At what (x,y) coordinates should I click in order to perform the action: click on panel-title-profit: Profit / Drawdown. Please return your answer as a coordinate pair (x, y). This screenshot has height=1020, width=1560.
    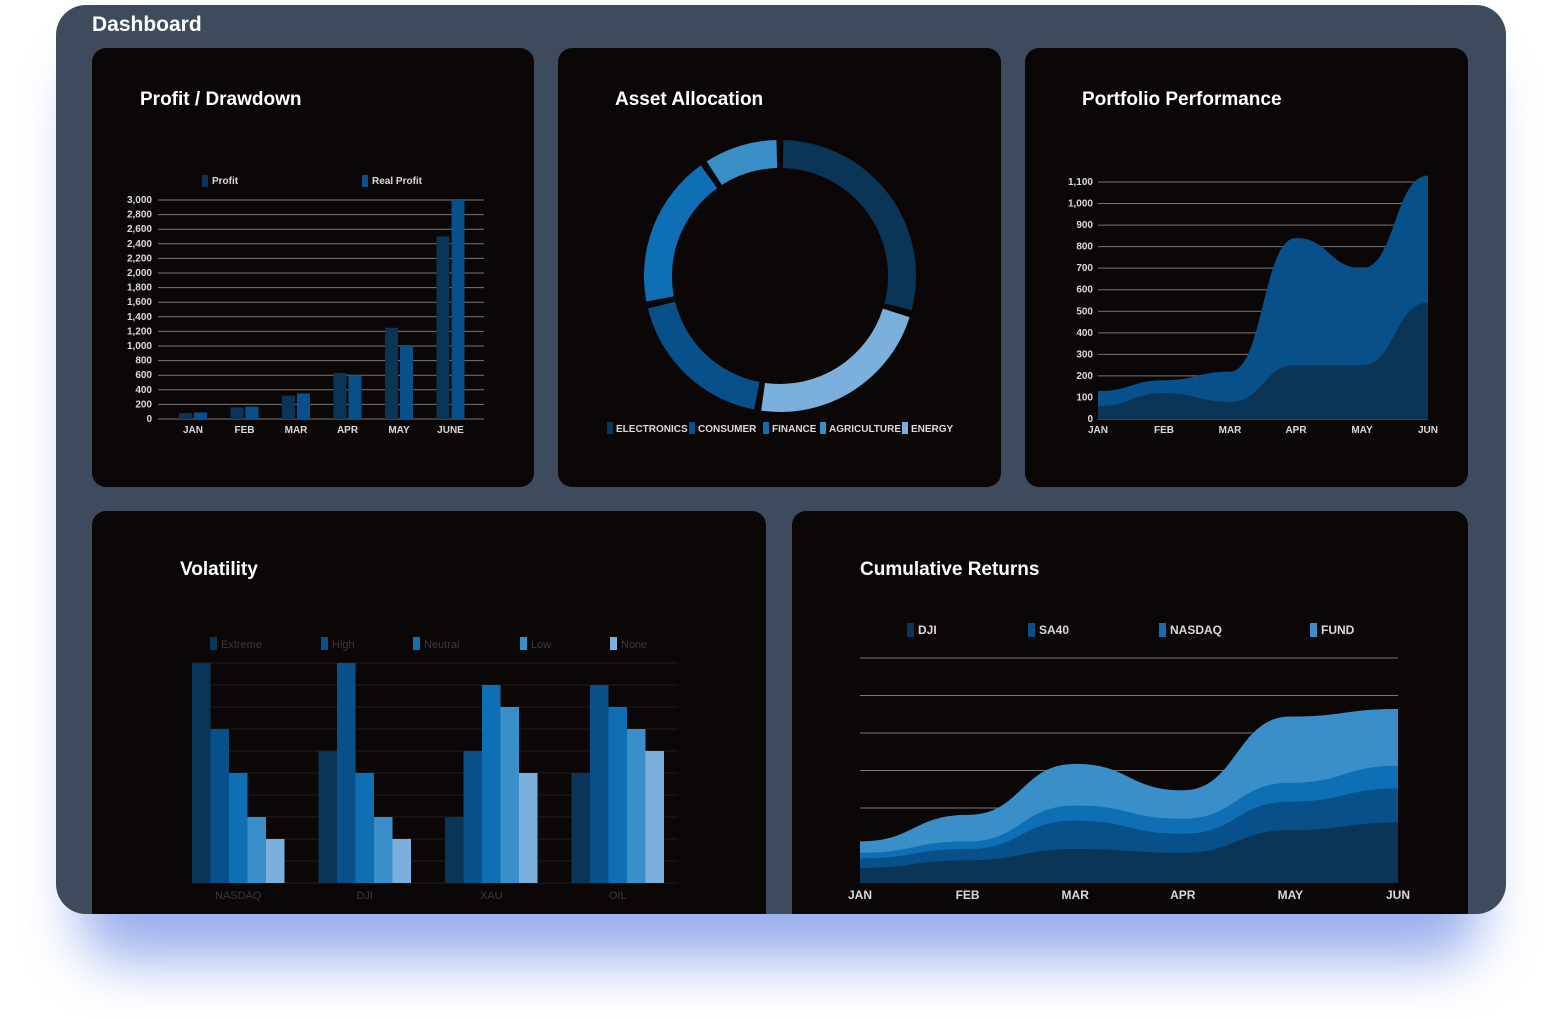
    Looking at the image, I should click on (221, 99).